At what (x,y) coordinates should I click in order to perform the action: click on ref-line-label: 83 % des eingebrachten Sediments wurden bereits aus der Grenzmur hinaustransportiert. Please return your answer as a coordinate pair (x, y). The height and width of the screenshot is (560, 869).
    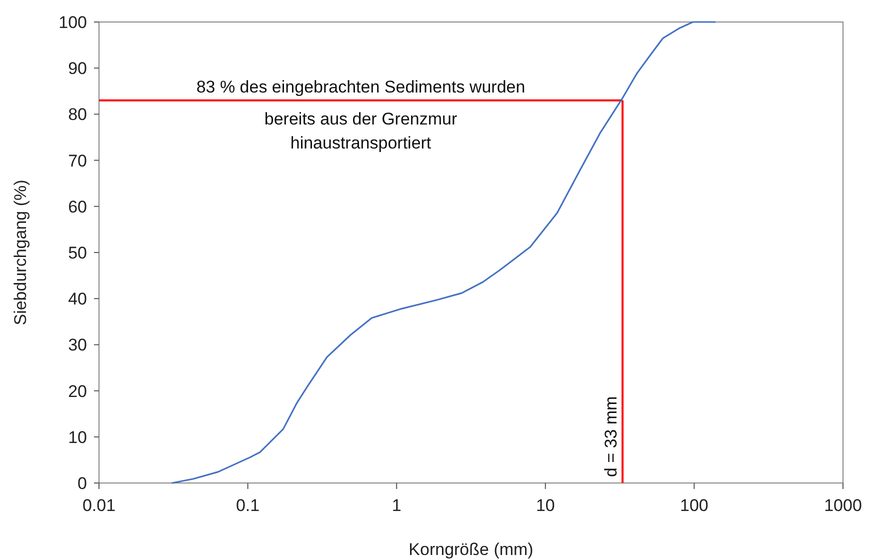
    Looking at the image, I should click on (361, 114).